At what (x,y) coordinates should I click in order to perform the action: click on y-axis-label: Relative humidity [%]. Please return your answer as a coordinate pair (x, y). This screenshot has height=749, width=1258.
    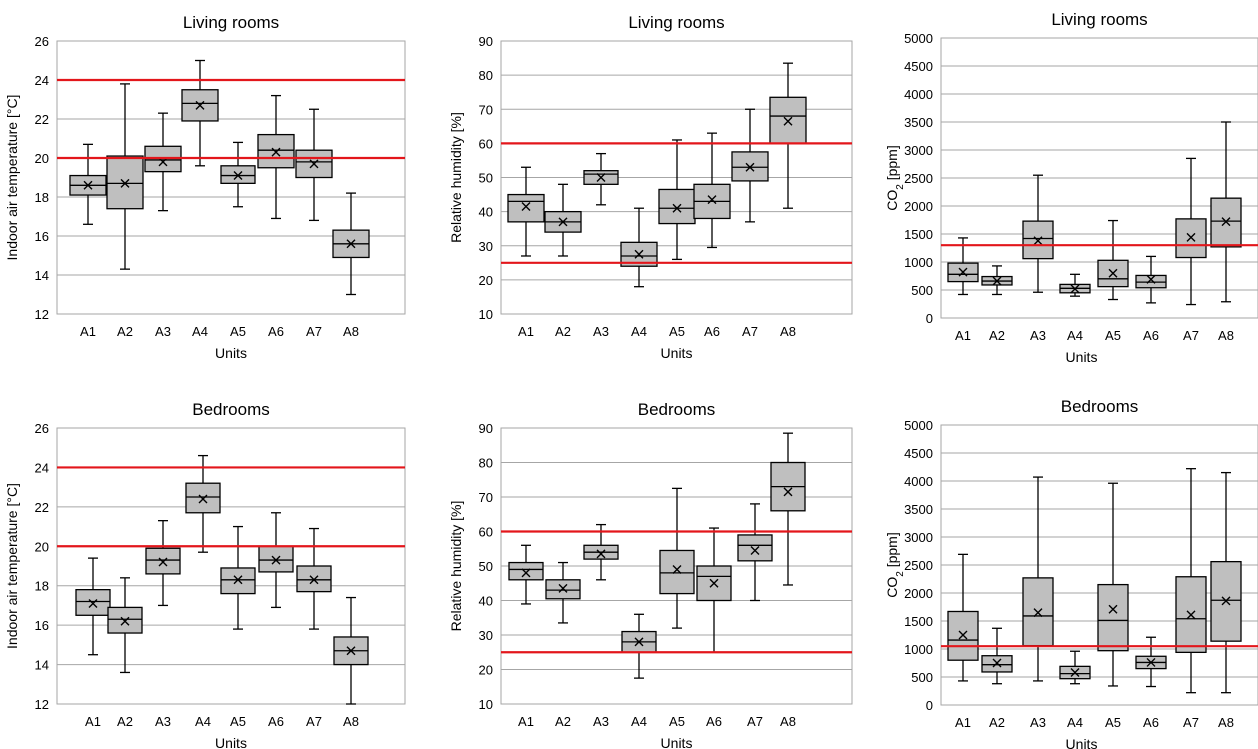
    Looking at the image, I should click on (456, 566).